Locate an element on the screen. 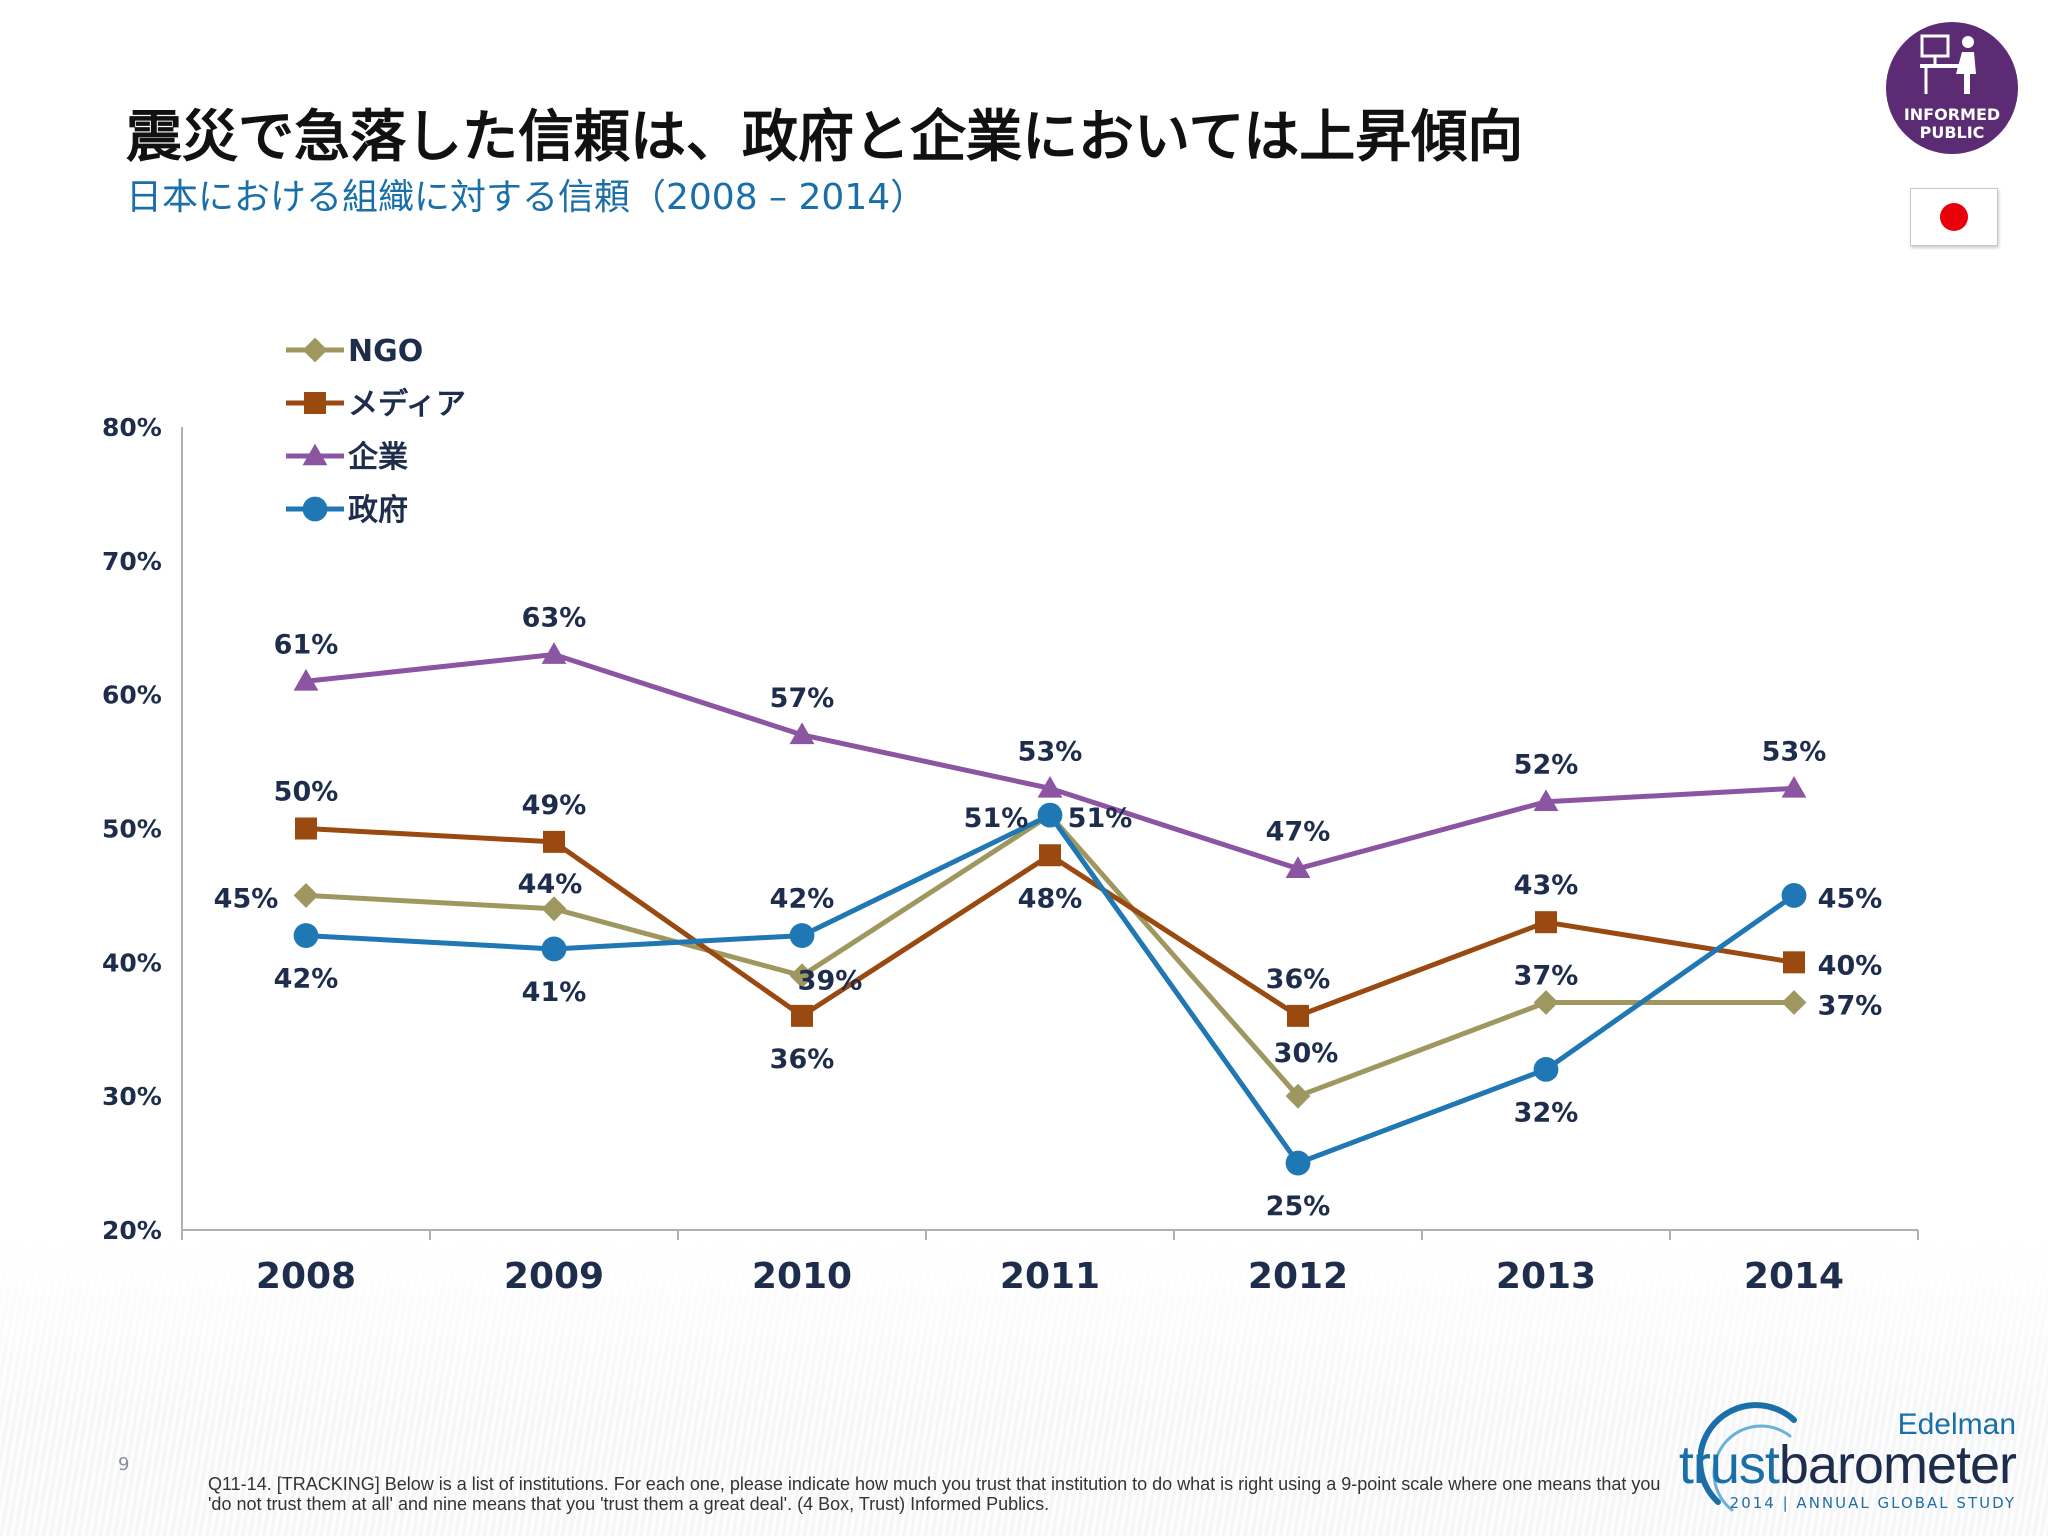 The width and height of the screenshot is (2048, 1536). legend-label-media: メディア is located at coordinates (407, 404).